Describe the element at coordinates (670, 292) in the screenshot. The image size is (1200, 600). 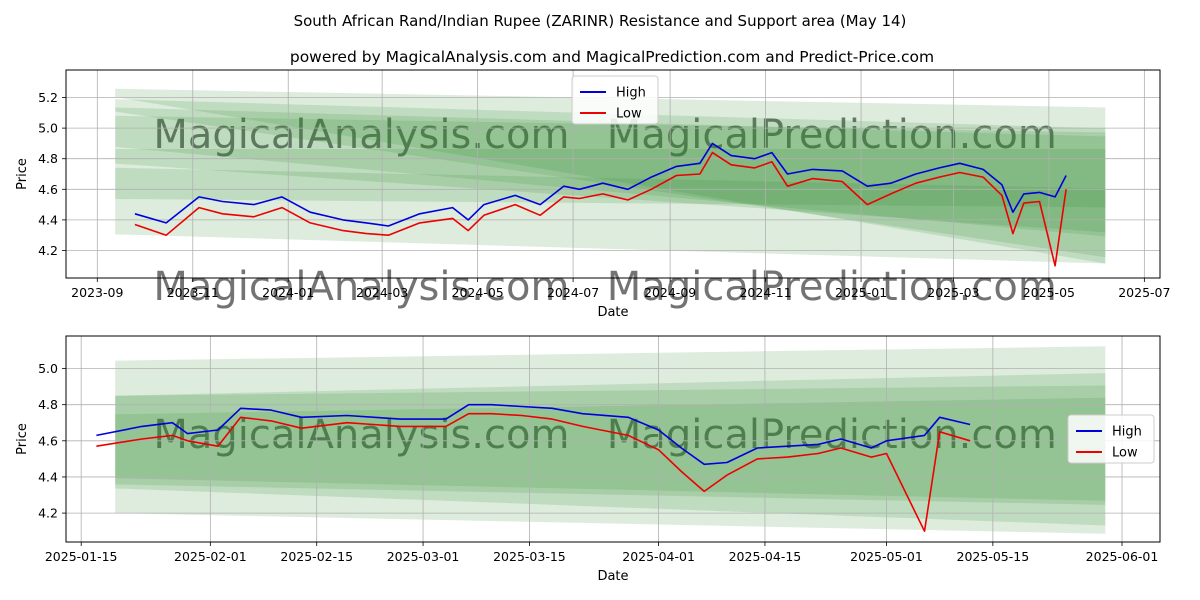
I see `x-tick-label: 2024-09` at that location.